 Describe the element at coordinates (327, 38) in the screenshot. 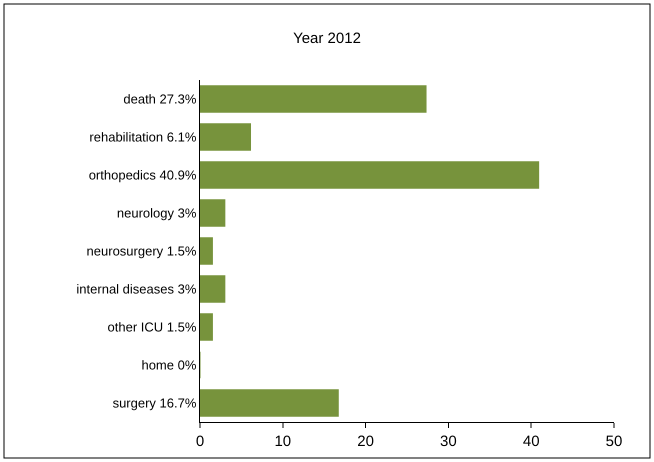

I see `chart-title: Year 2012` at that location.